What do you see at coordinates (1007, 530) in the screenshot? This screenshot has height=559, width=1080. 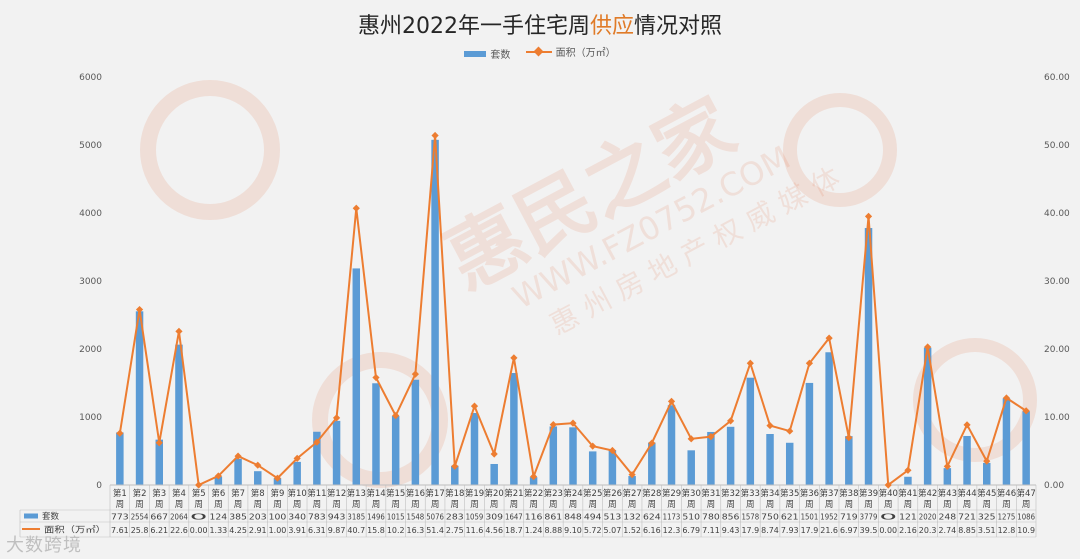 I see `table-value-area: 12.8` at bounding box center [1007, 530].